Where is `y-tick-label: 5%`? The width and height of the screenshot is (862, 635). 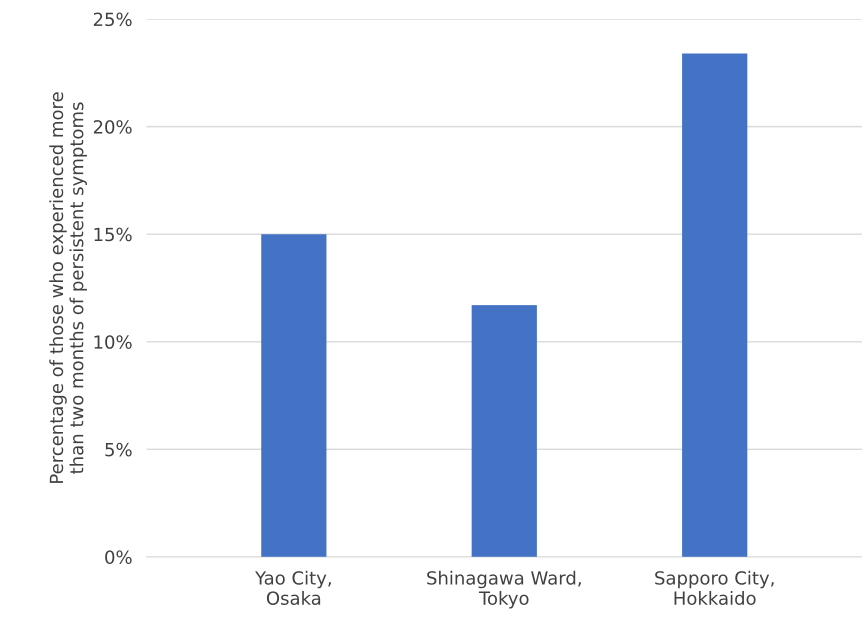 y-tick-label: 5% is located at coordinates (118, 449).